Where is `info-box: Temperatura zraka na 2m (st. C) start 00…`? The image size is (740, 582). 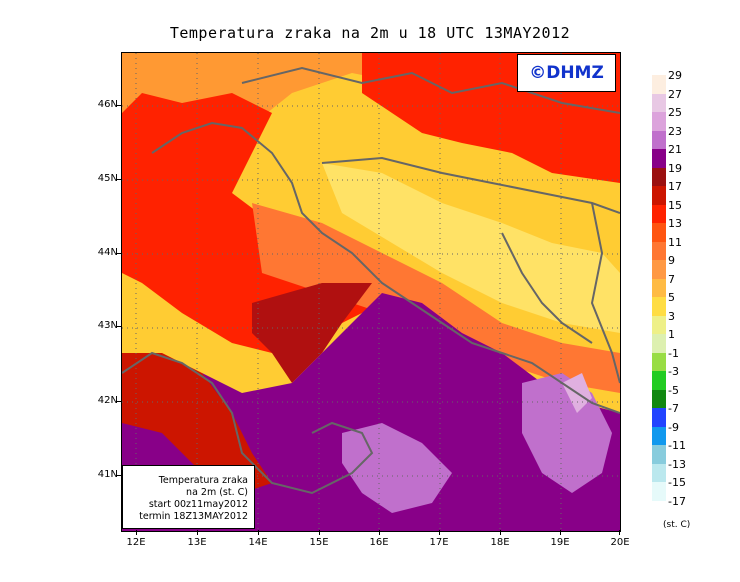 info-box: Temperatura zraka na 2m (st. C) start 00… is located at coordinates (188, 497).